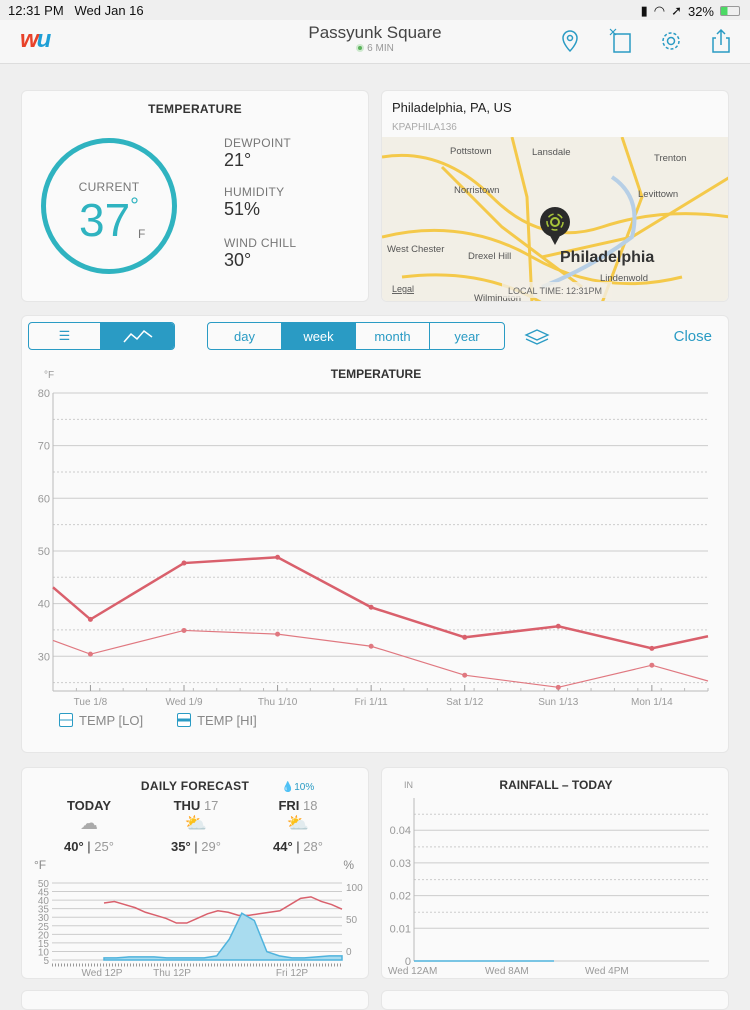 This screenshot has width=750, height=1010. What do you see at coordinates (105, 220) in the screenshot?
I see `current-temp: 37` at bounding box center [105, 220].